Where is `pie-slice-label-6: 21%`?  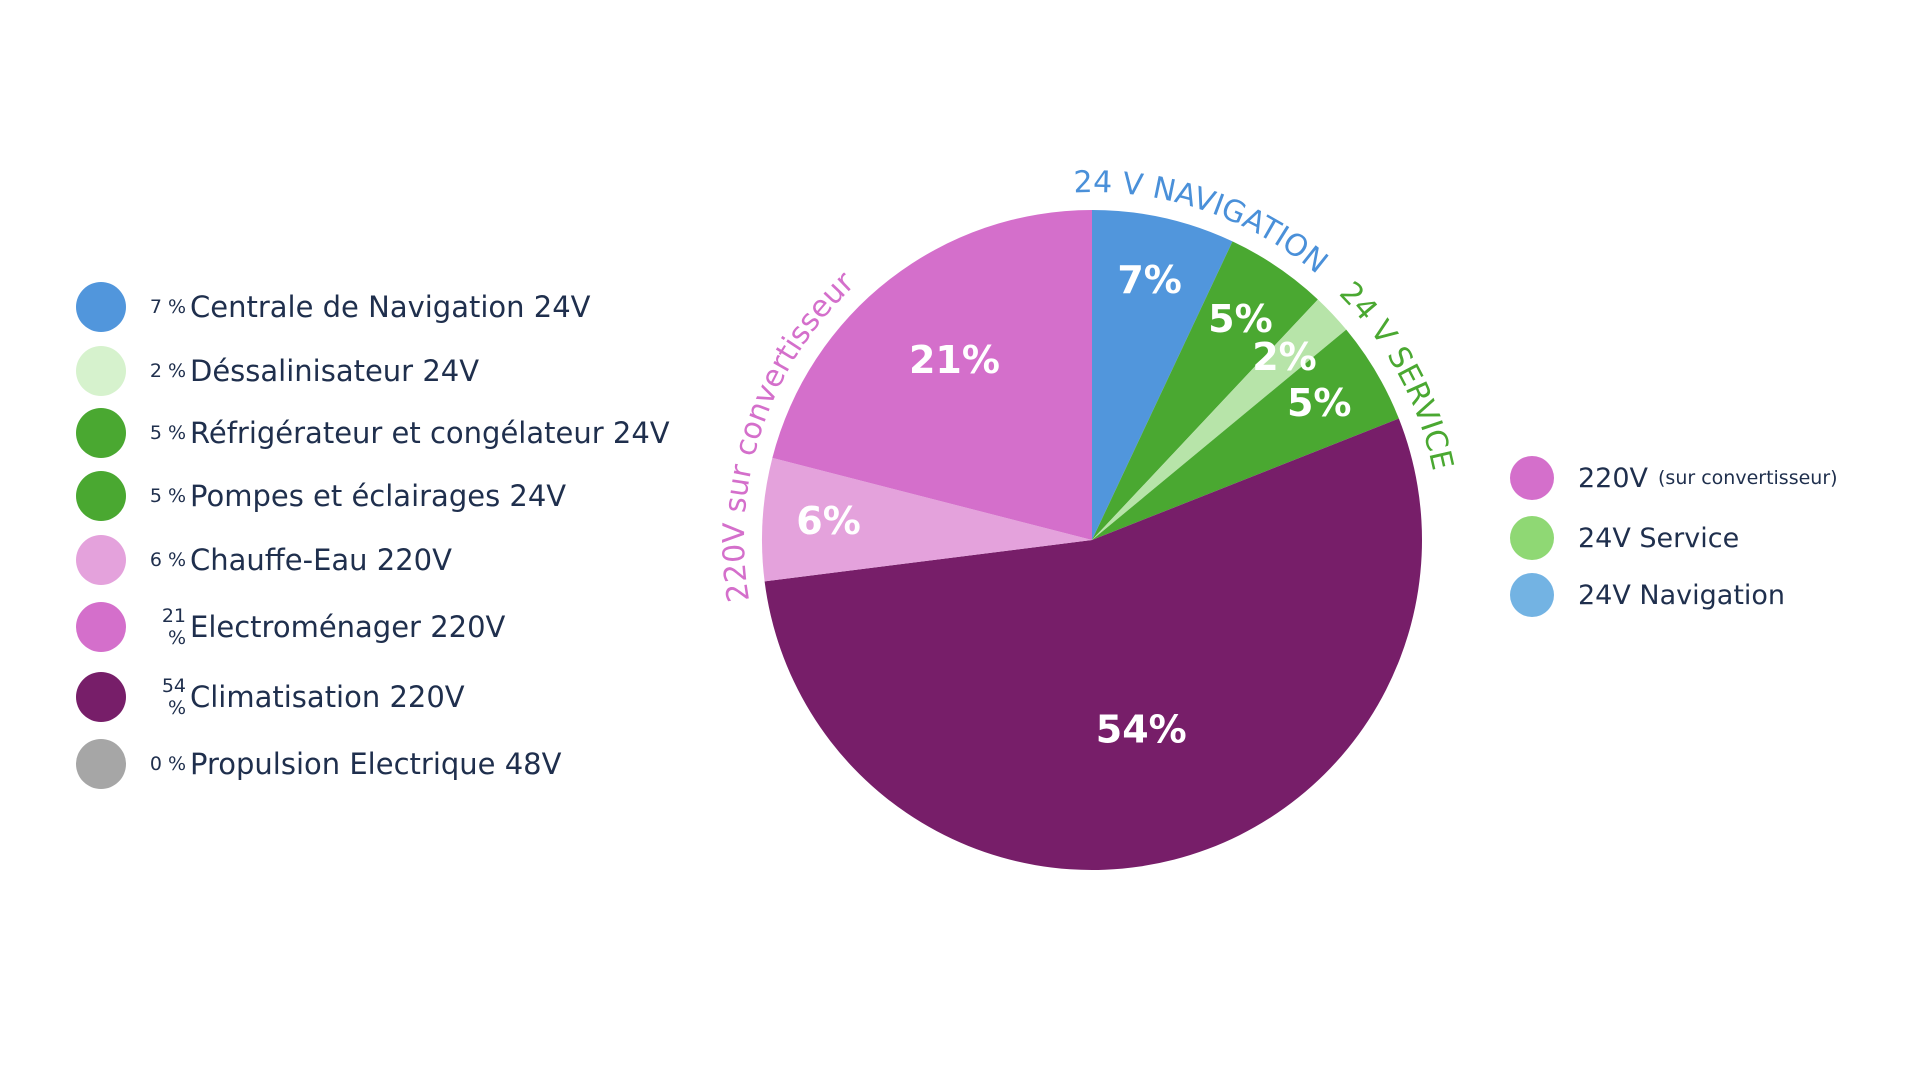
pie-slice-label-6: 21% is located at coordinates (954, 360).